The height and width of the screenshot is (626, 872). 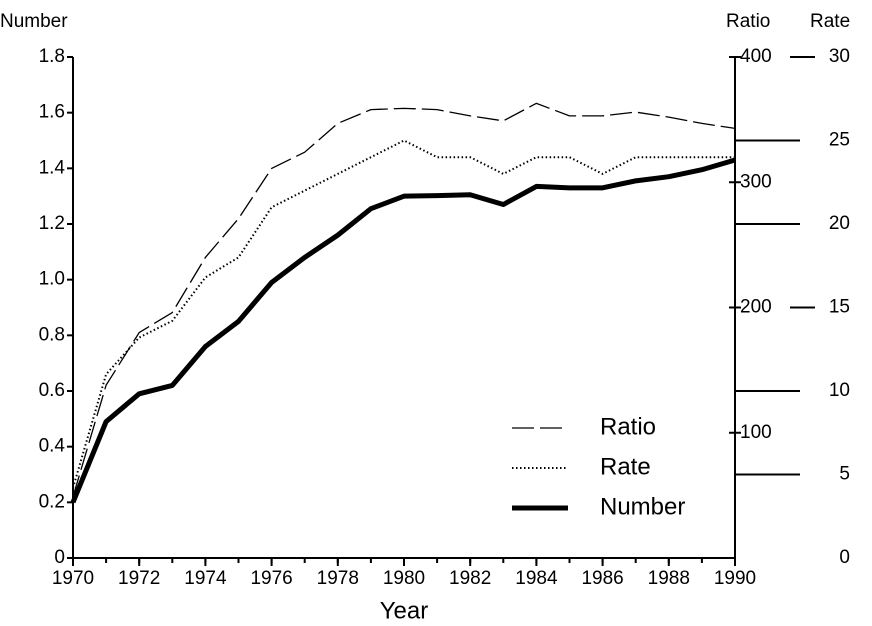 What do you see at coordinates (748, 21) in the screenshot?
I see `y2-axis-title: Ratio` at bounding box center [748, 21].